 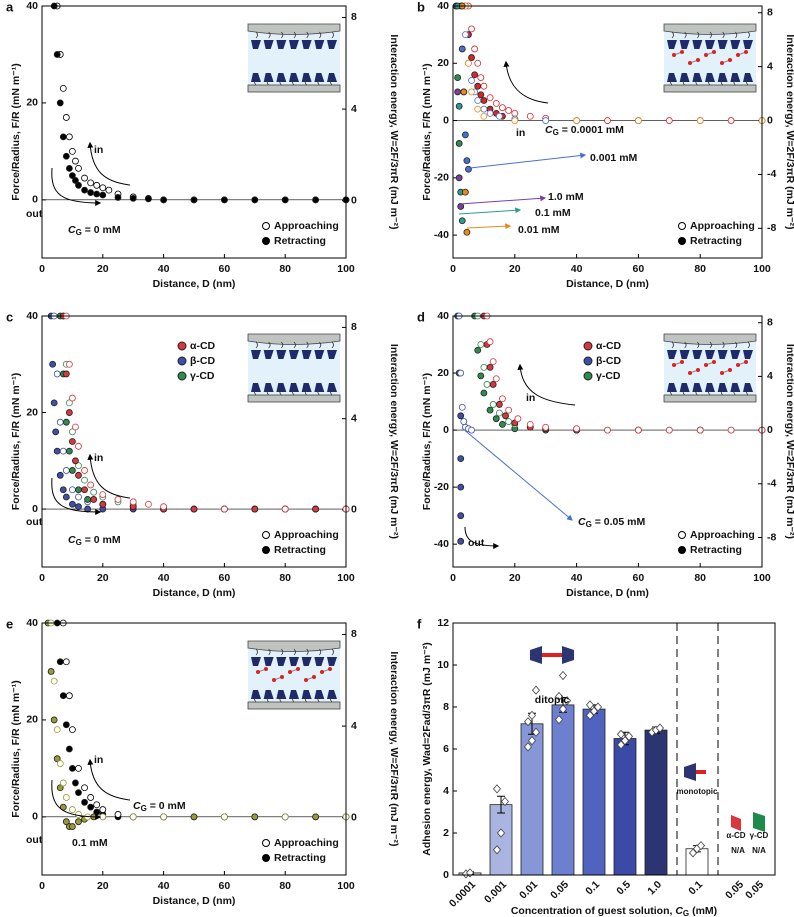 I want to click on x-tick-label: 0, so click(x=42, y=578).